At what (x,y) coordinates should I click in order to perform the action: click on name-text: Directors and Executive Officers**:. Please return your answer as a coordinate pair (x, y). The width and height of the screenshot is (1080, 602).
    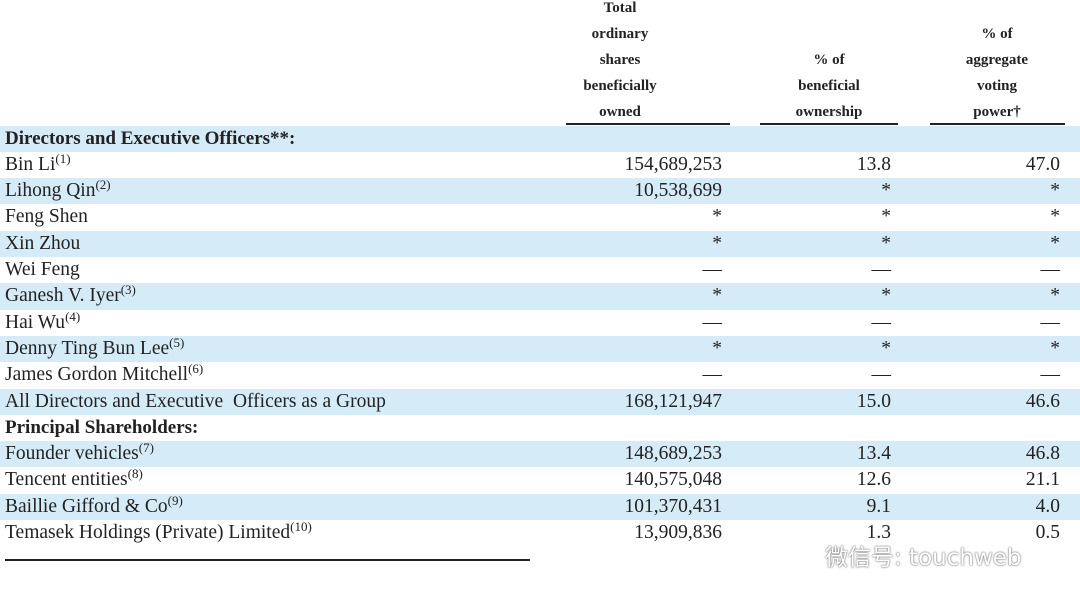
    Looking at the image, I should click on (150, 138).